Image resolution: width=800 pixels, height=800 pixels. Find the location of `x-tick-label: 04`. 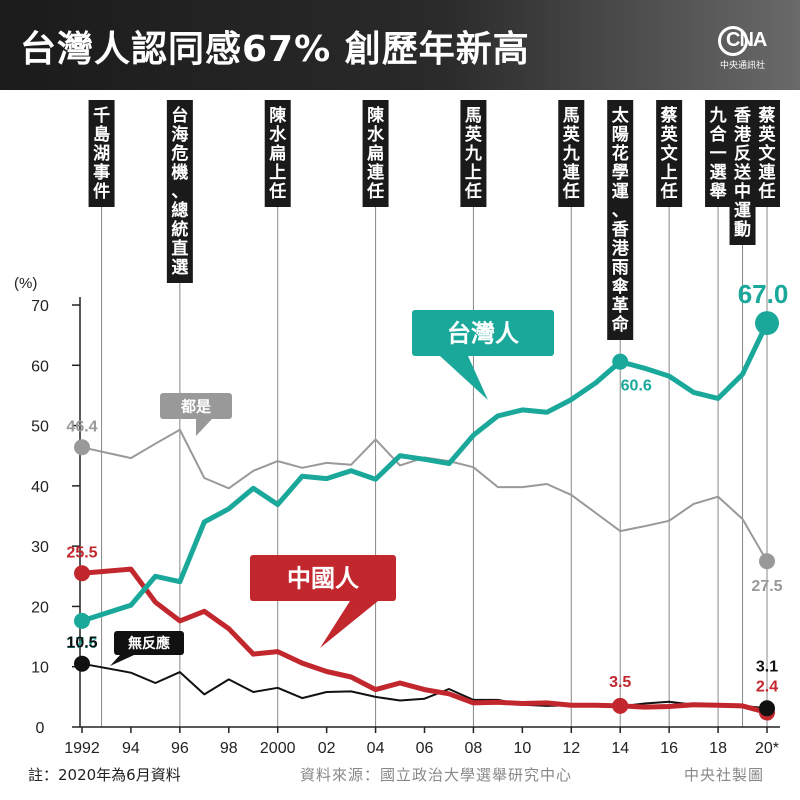

x-tick-label: 04 is located at coordinates (376, 748).